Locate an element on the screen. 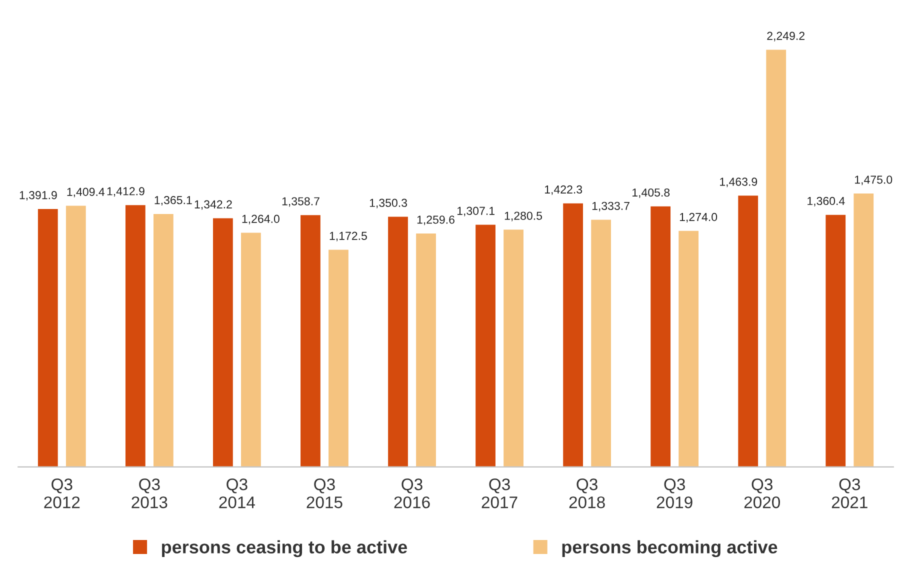 This screenshot has width=907, height=566. data-label: 1,350.3 is located at coordinates (389, 203).